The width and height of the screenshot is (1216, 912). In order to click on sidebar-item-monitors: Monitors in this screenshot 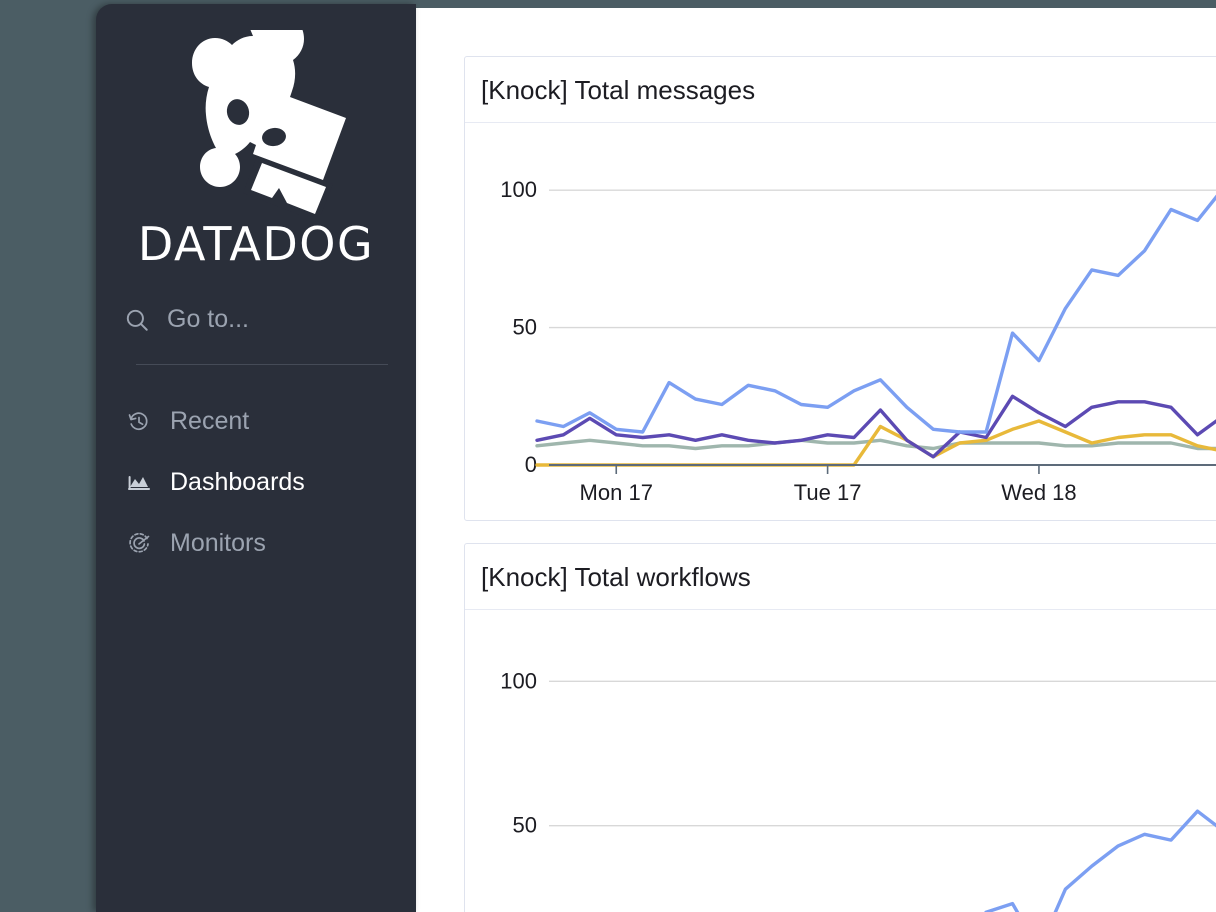, I will do `click(256, 543)`.